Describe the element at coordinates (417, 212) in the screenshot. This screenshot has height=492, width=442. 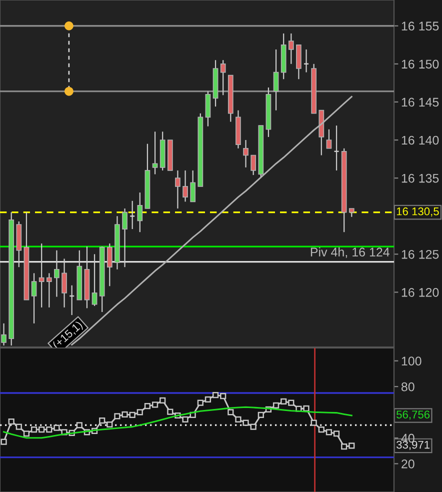
I see `ref-line-label: 16 130,5` at that location.